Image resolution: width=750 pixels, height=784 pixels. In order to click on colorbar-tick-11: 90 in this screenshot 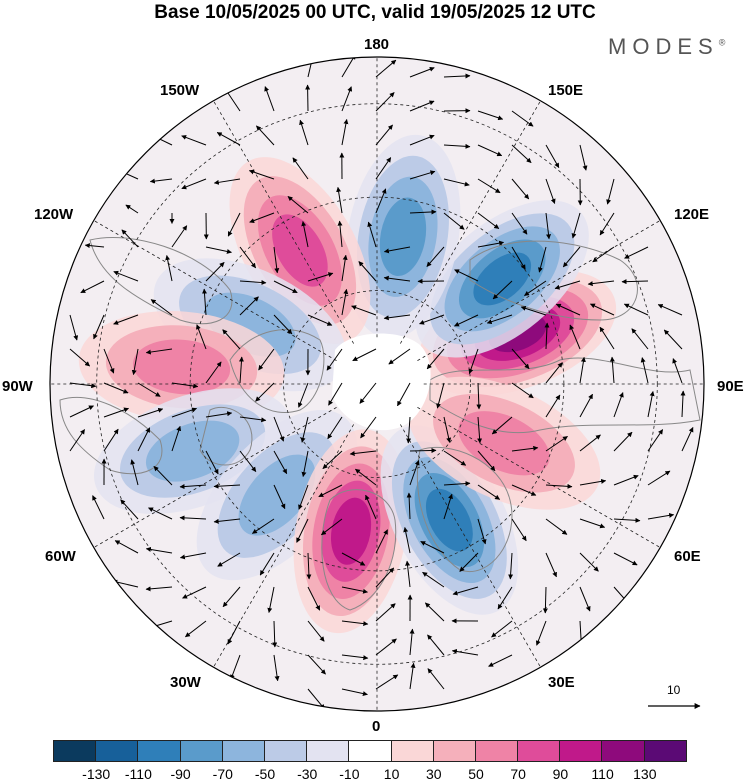, I will do `click(561, 774)`.